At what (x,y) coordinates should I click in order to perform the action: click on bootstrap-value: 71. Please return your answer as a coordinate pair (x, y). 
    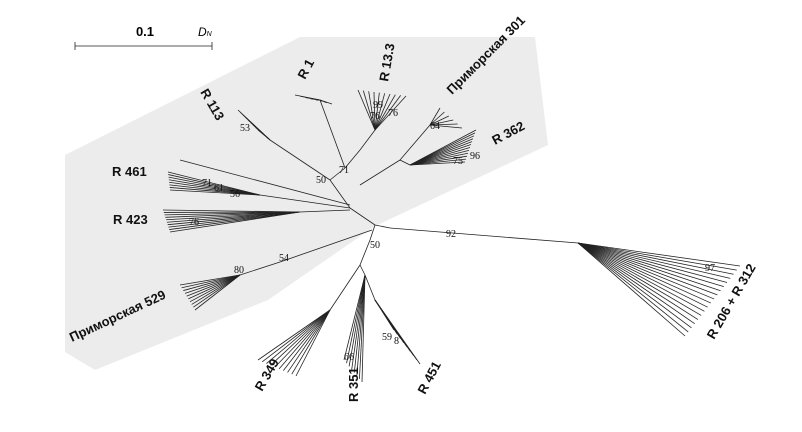
    Looking at the image, I should click on (207, 183).